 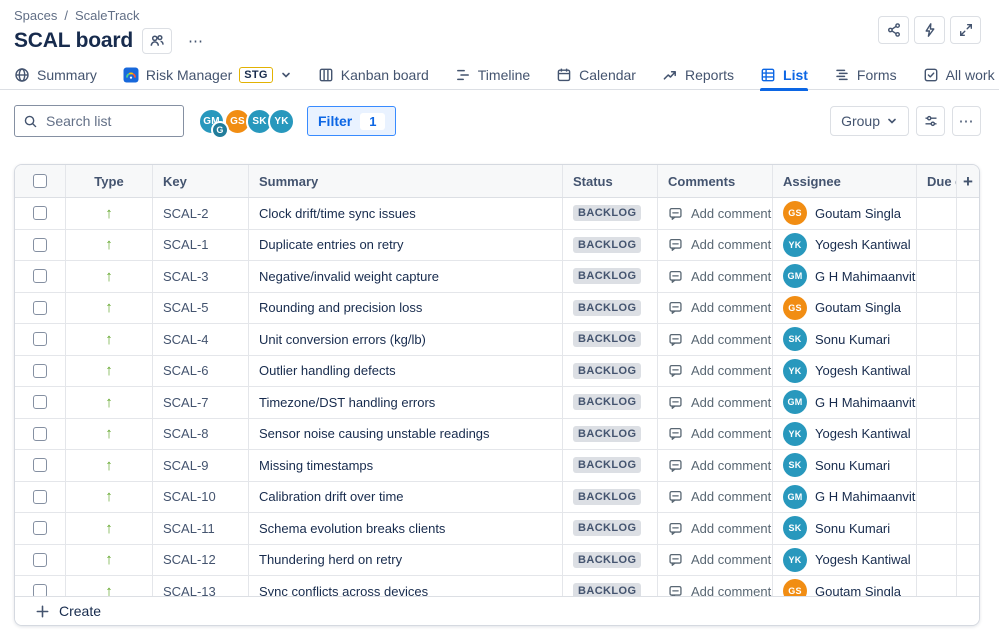 What do you see at coordinates (698, 75) in the screenshot?
I see `tab-reports: Reports` at bounding box center [698, 75].